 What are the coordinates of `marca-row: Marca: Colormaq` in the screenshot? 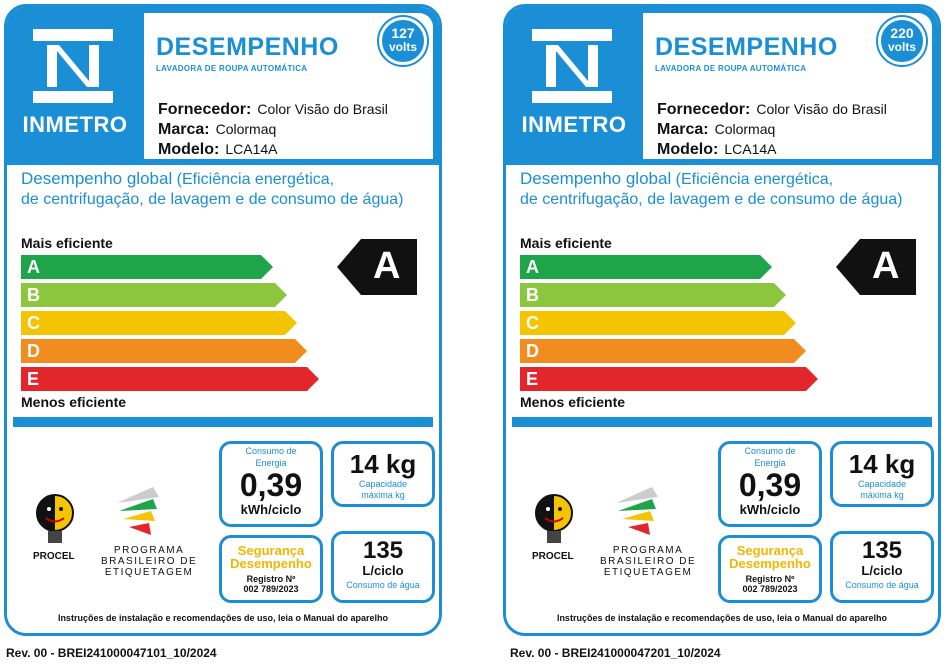 It's located at (217, 130).